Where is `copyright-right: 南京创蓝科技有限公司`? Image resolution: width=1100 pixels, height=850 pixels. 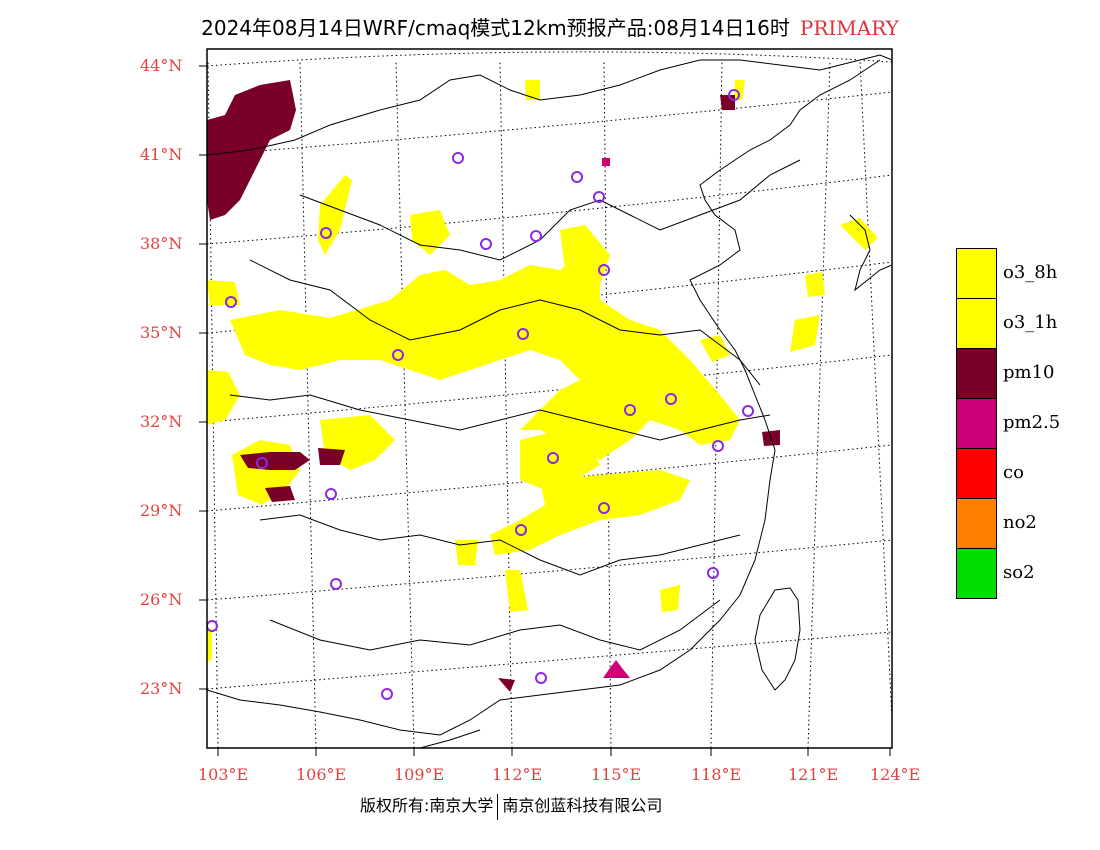 copyright-right: 南京创蓝科技有限公司 is located at coordinates (582, 805).